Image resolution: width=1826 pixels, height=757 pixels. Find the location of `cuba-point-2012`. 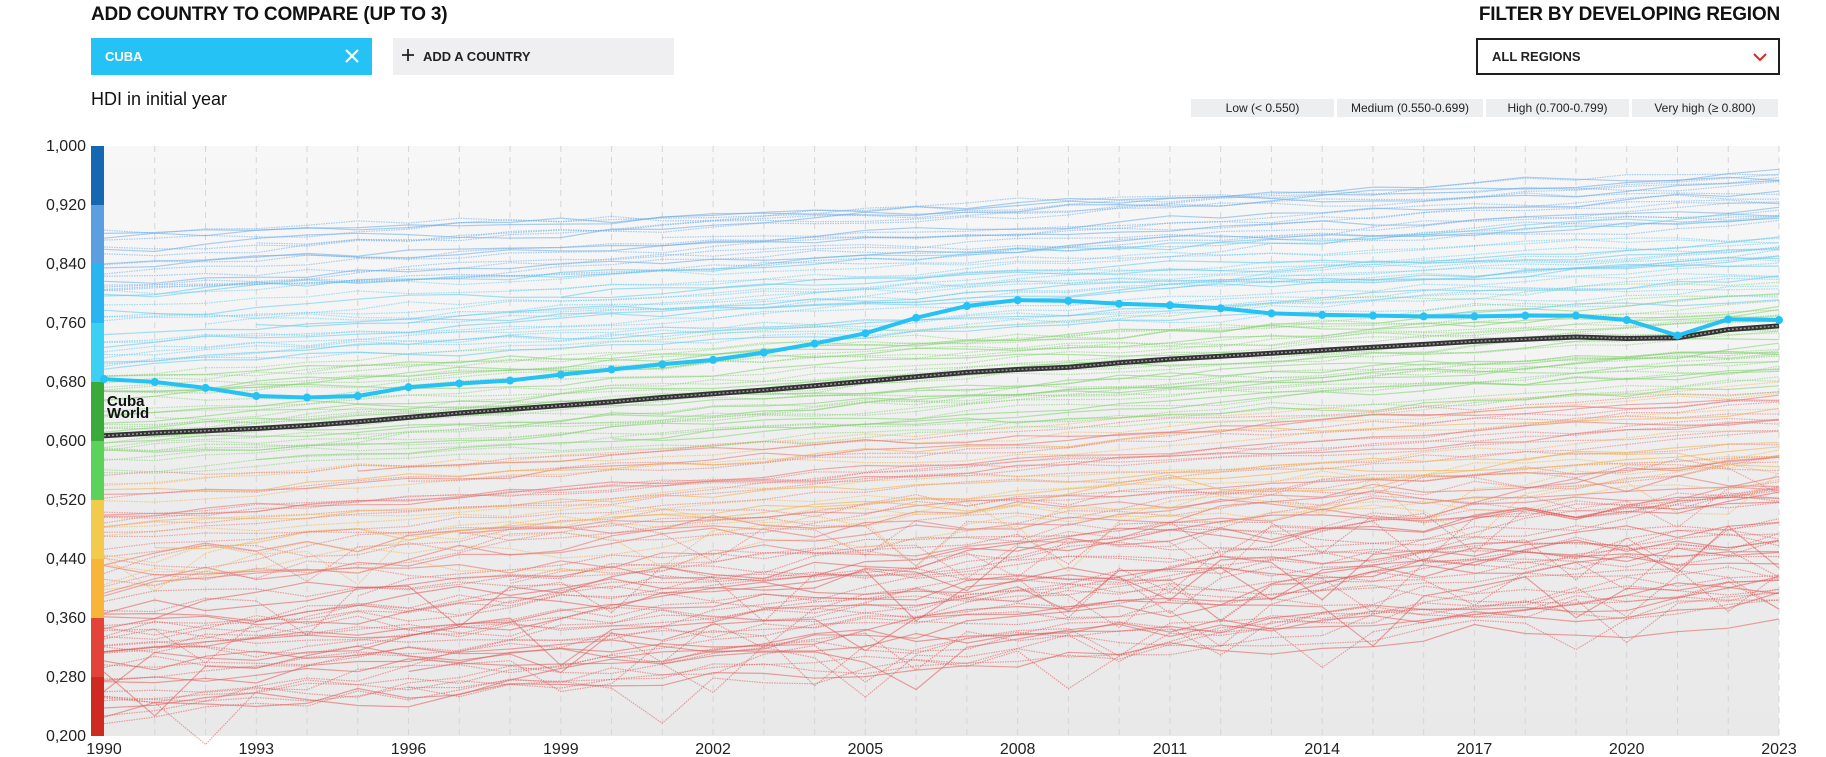

cuba-point-2012 is located at coordinates (1220, 308).